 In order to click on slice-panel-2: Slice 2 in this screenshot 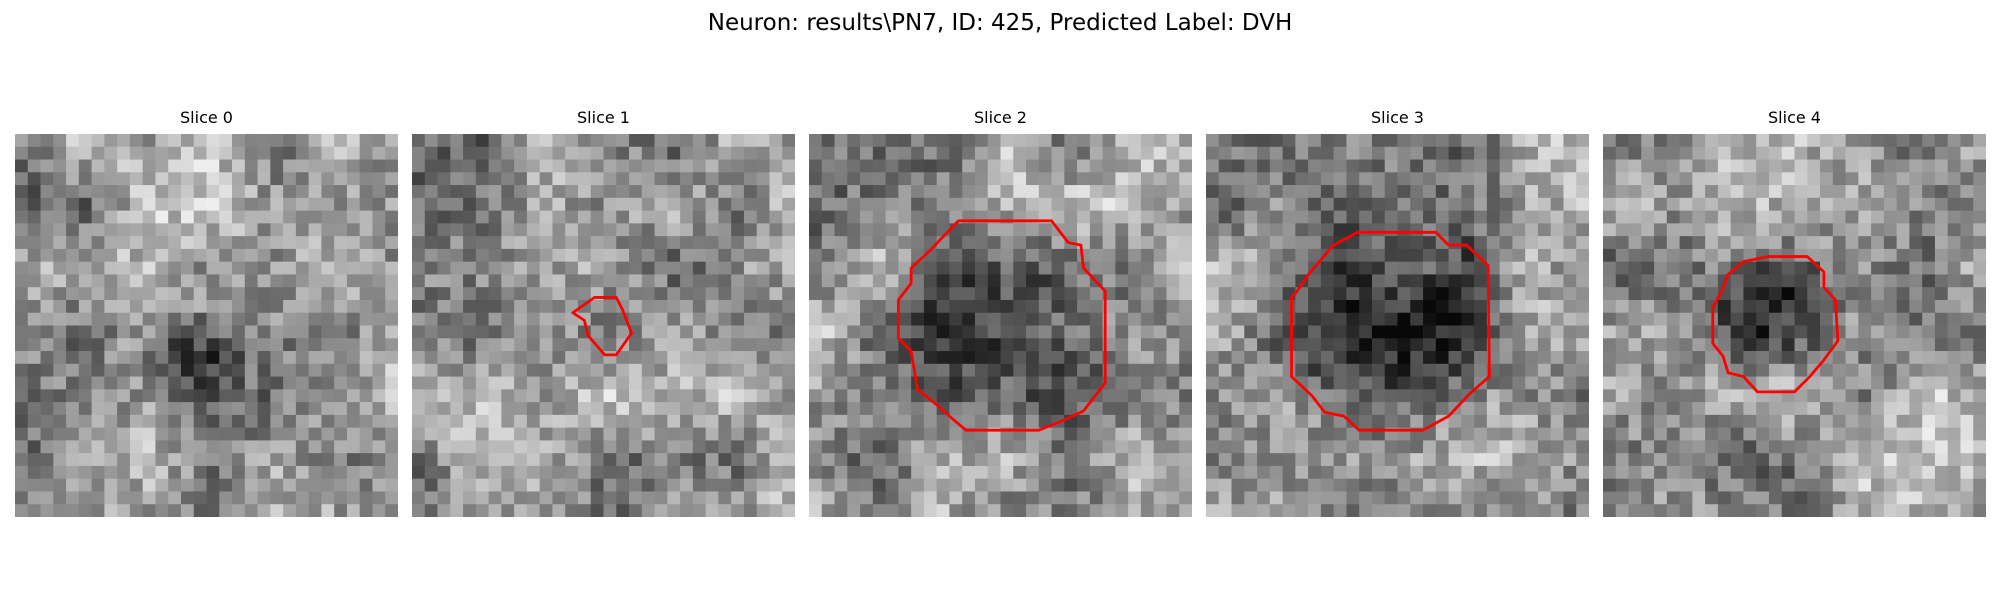, I will do `click(1000, 312)`.